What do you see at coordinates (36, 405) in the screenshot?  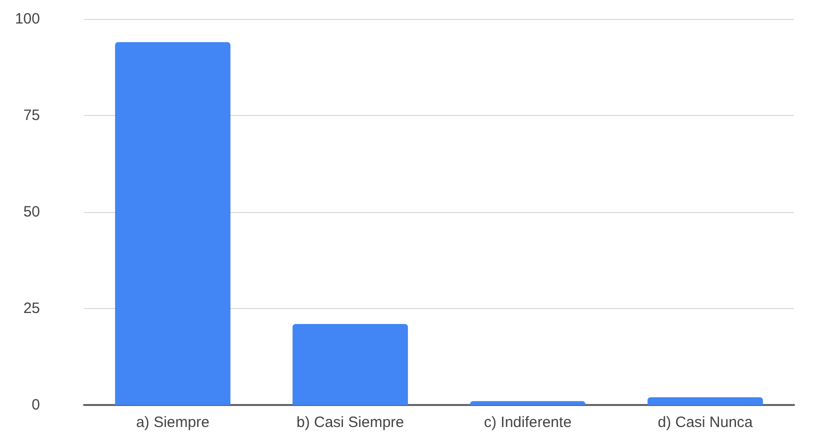 I see `y-tick-label: 0` at bounding box center [36, 405].